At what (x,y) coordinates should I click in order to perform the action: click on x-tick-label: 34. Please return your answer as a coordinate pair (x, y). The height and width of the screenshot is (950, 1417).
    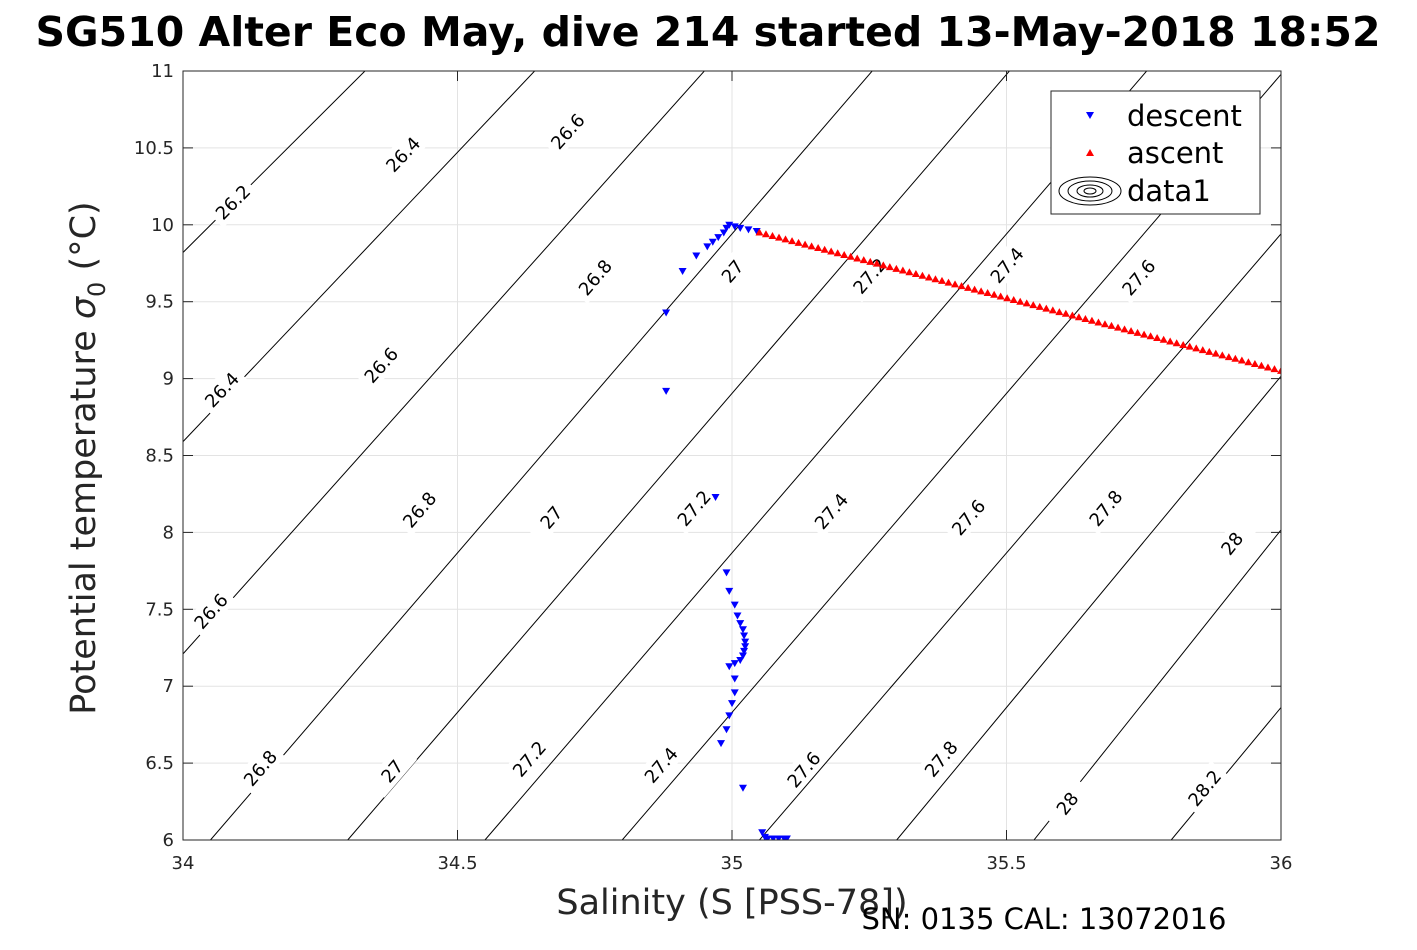
    Looking at the image, I should click on (183, 863).